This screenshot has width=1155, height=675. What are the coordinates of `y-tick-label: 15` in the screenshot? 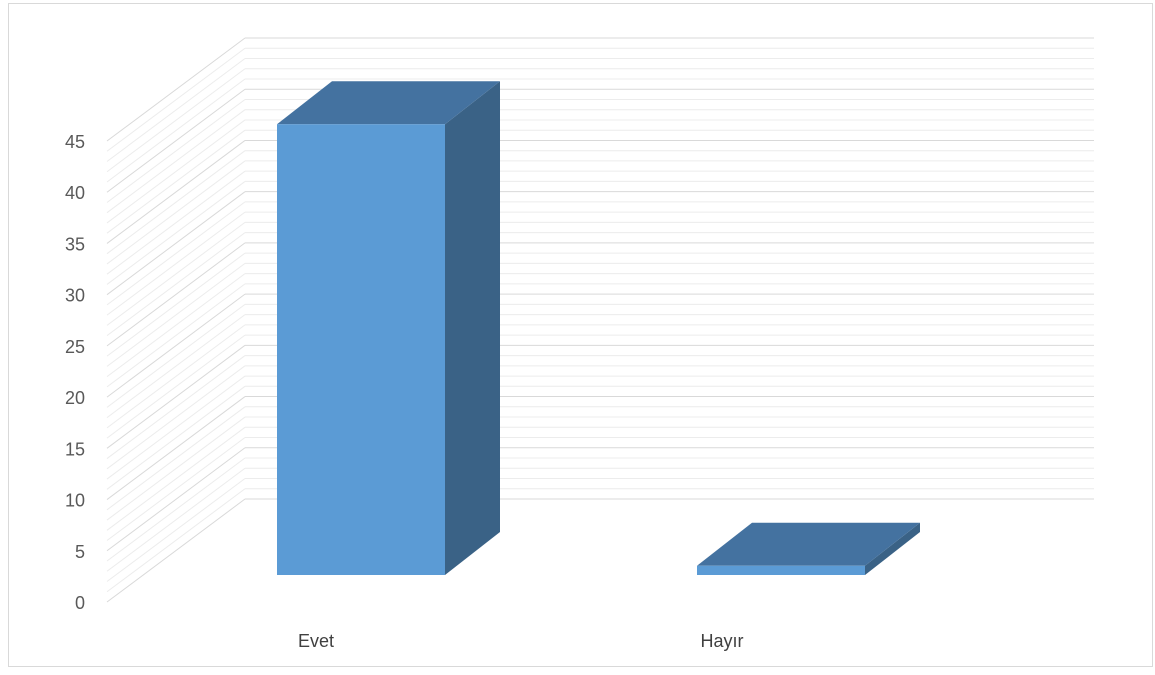 It's located at (75, 449).